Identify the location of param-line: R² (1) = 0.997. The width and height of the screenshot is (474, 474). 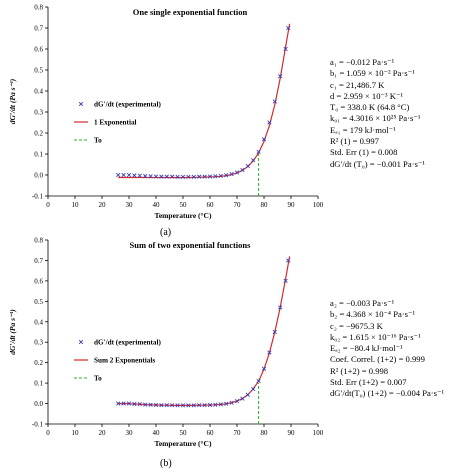
(354, 141).